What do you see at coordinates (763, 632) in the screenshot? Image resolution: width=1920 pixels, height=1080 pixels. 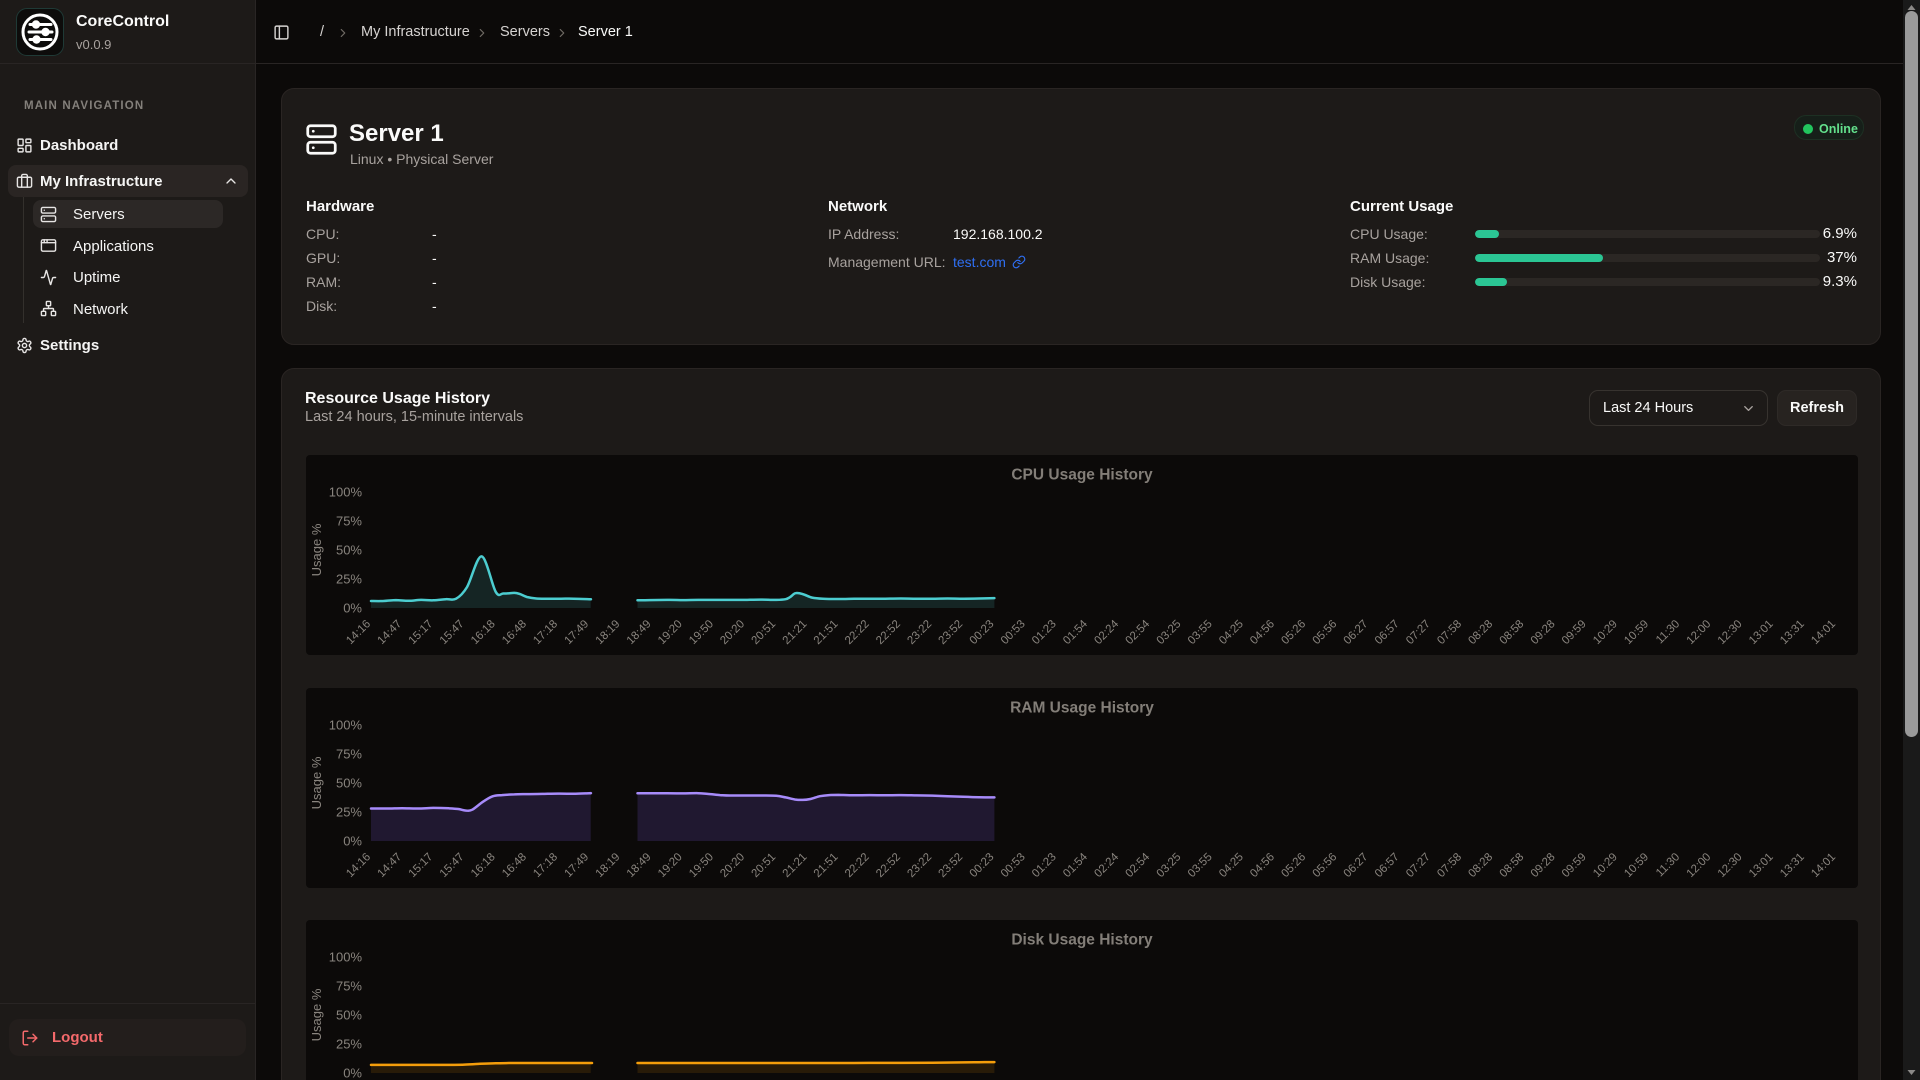 I see `svg-text: 20:51` at bounding box center [763, 632].